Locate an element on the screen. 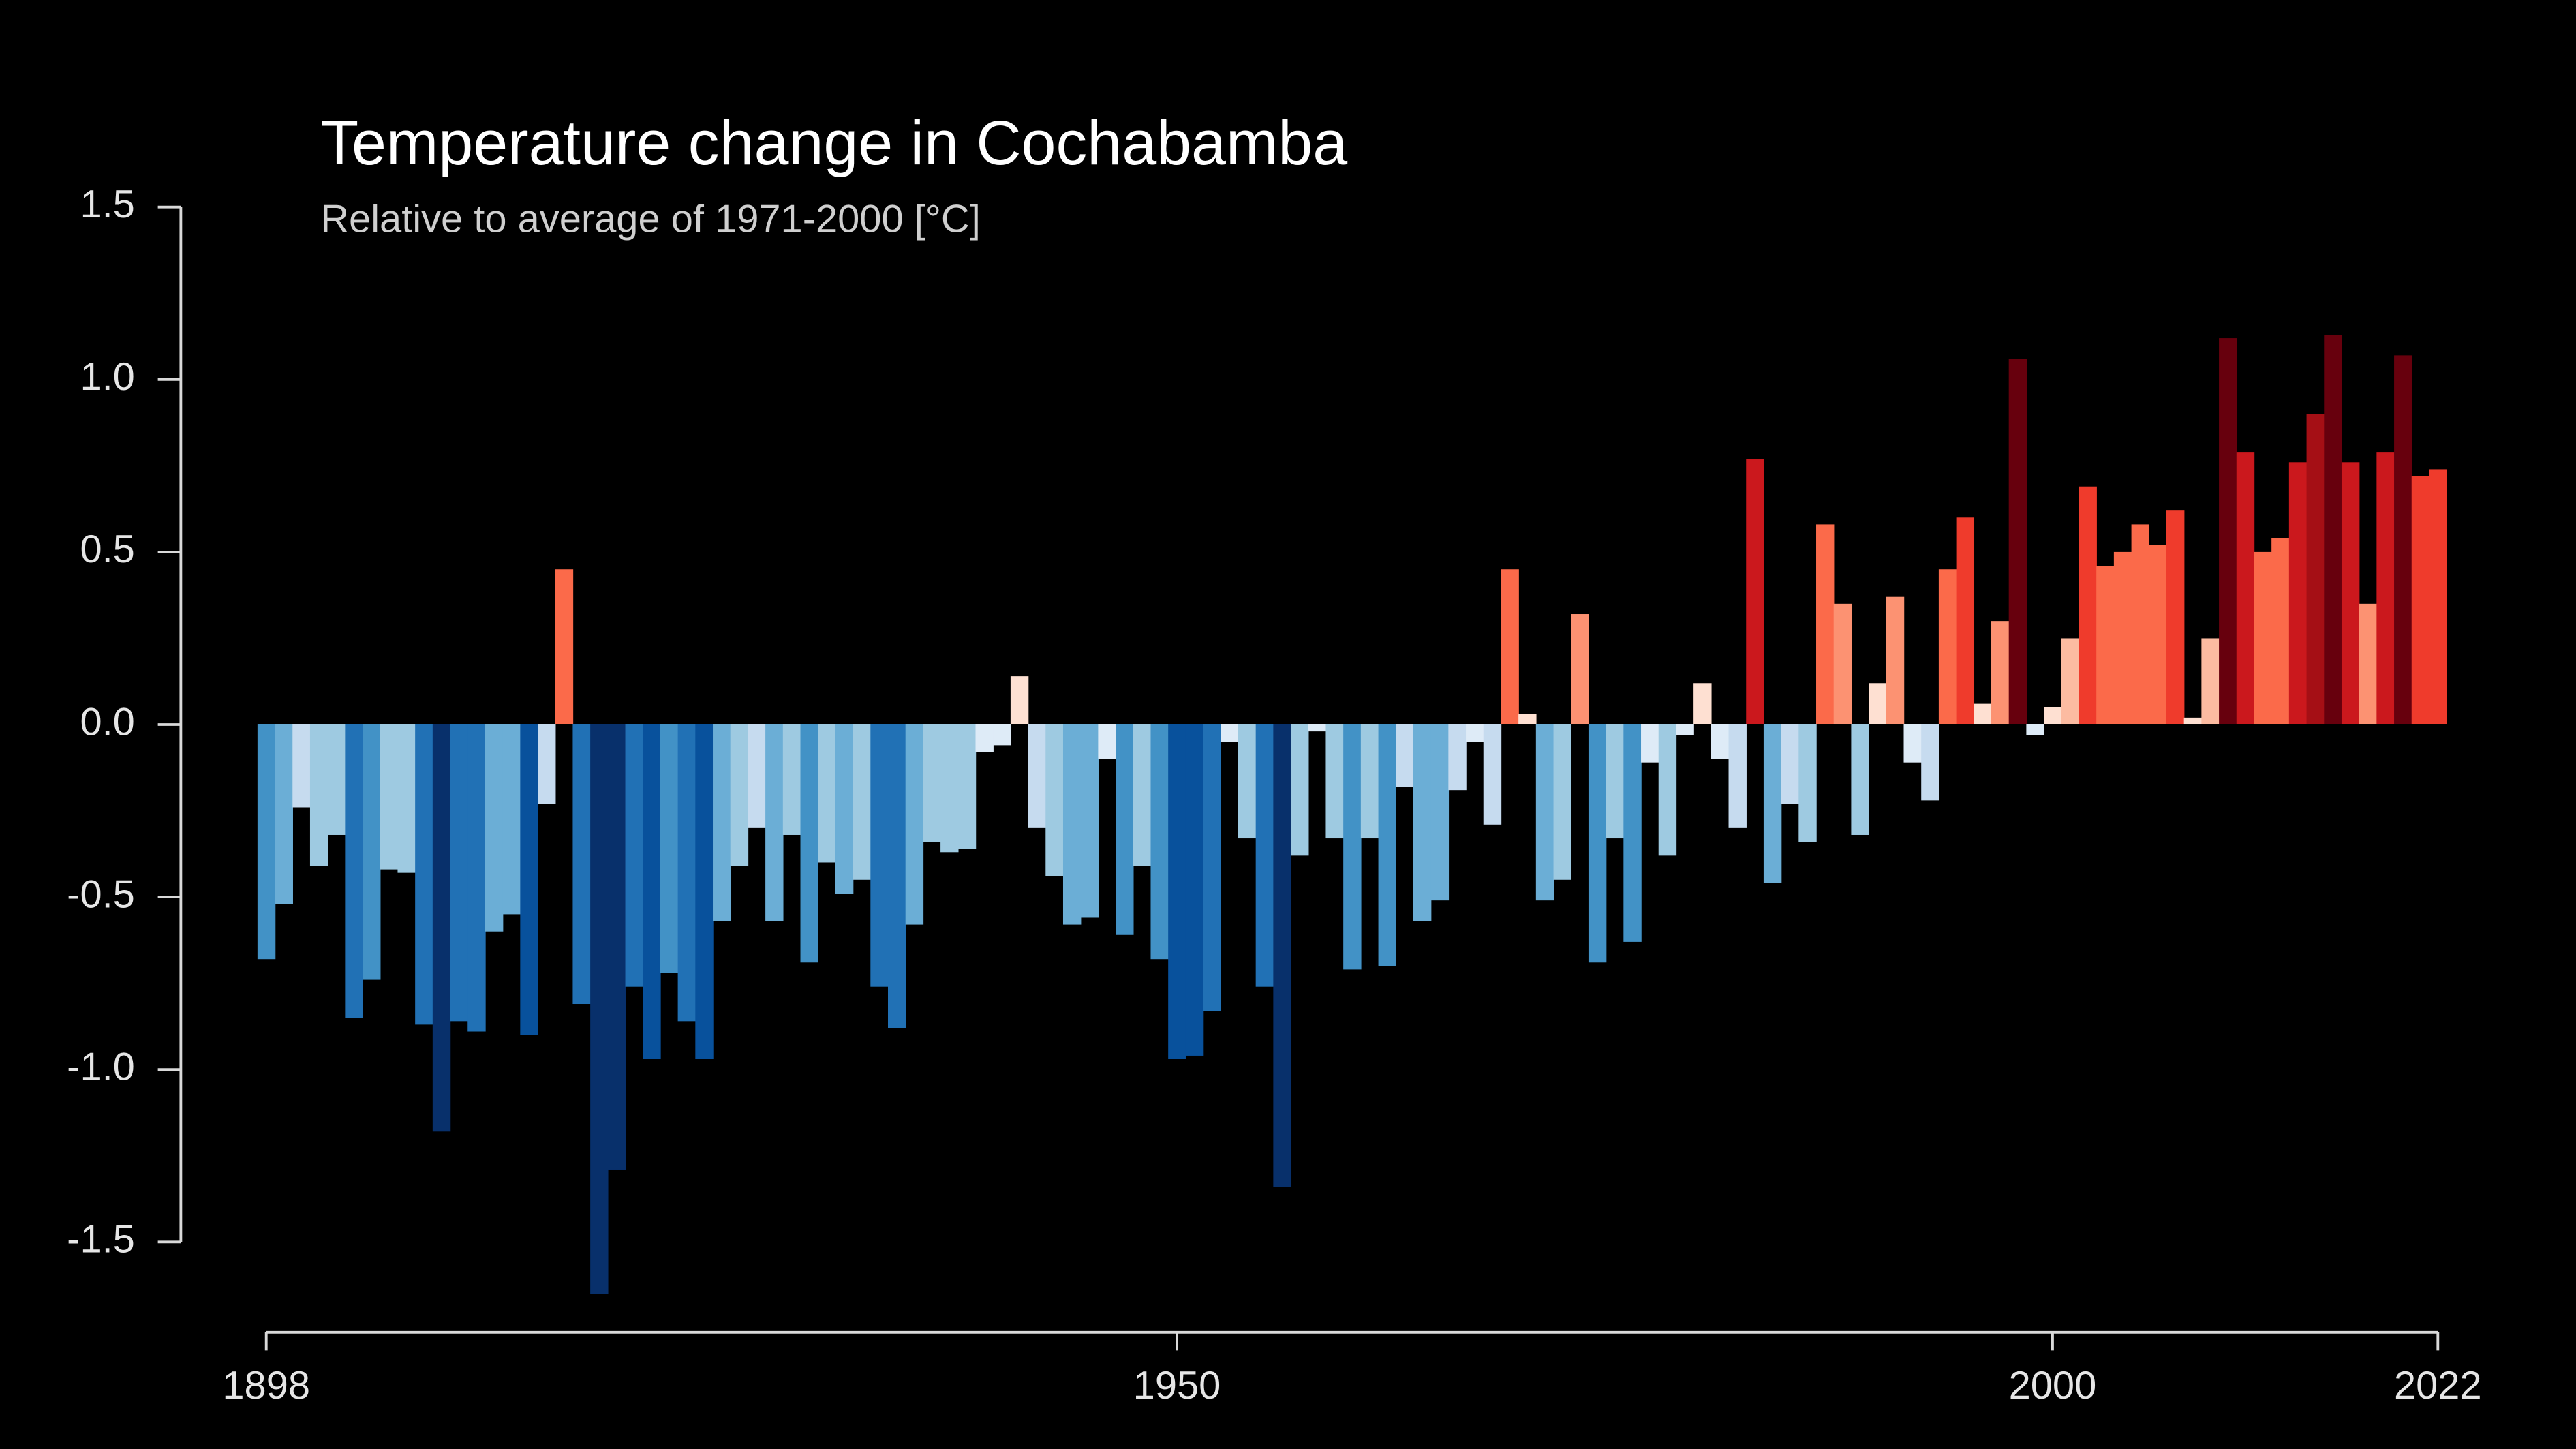 The width and height of the screenshot is (2576, 1449). chart-subtitle: Relative to average of 1971-2000 [°C] is located at coordinates (650, 219).